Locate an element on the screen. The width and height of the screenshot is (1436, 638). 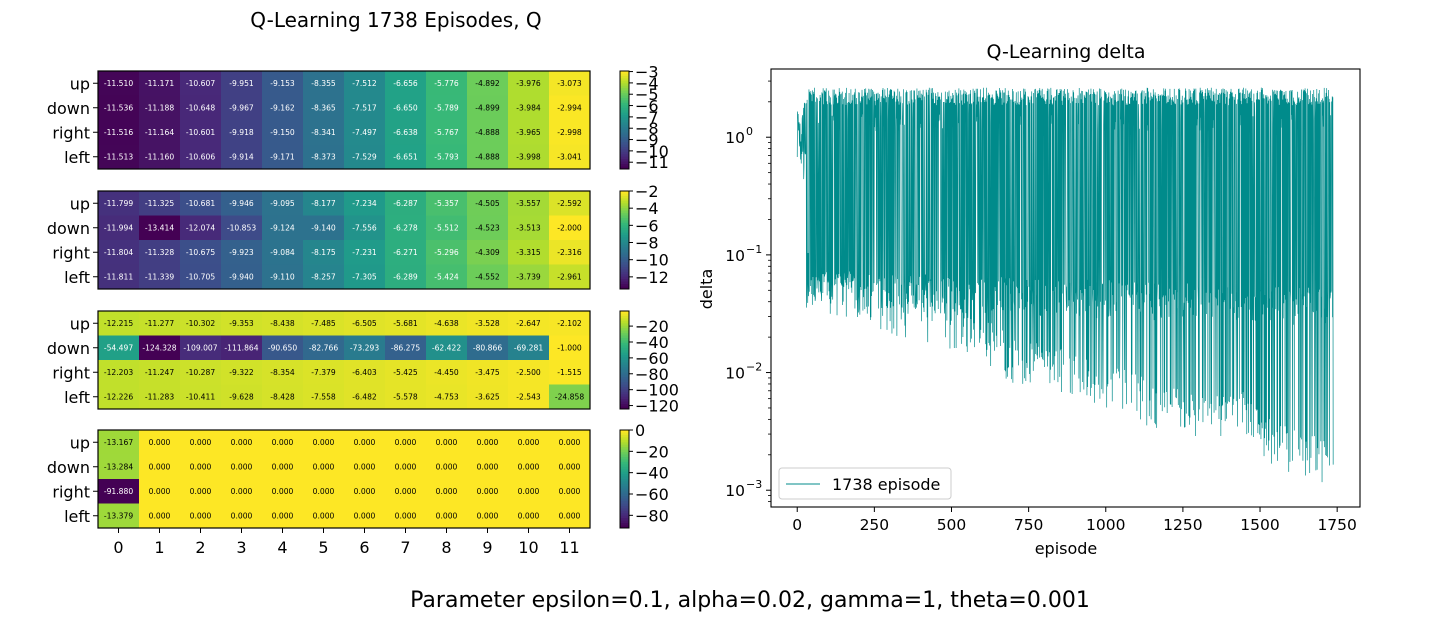
heatmap-cell-label: -90.650 is located at coordinates (282, 347).